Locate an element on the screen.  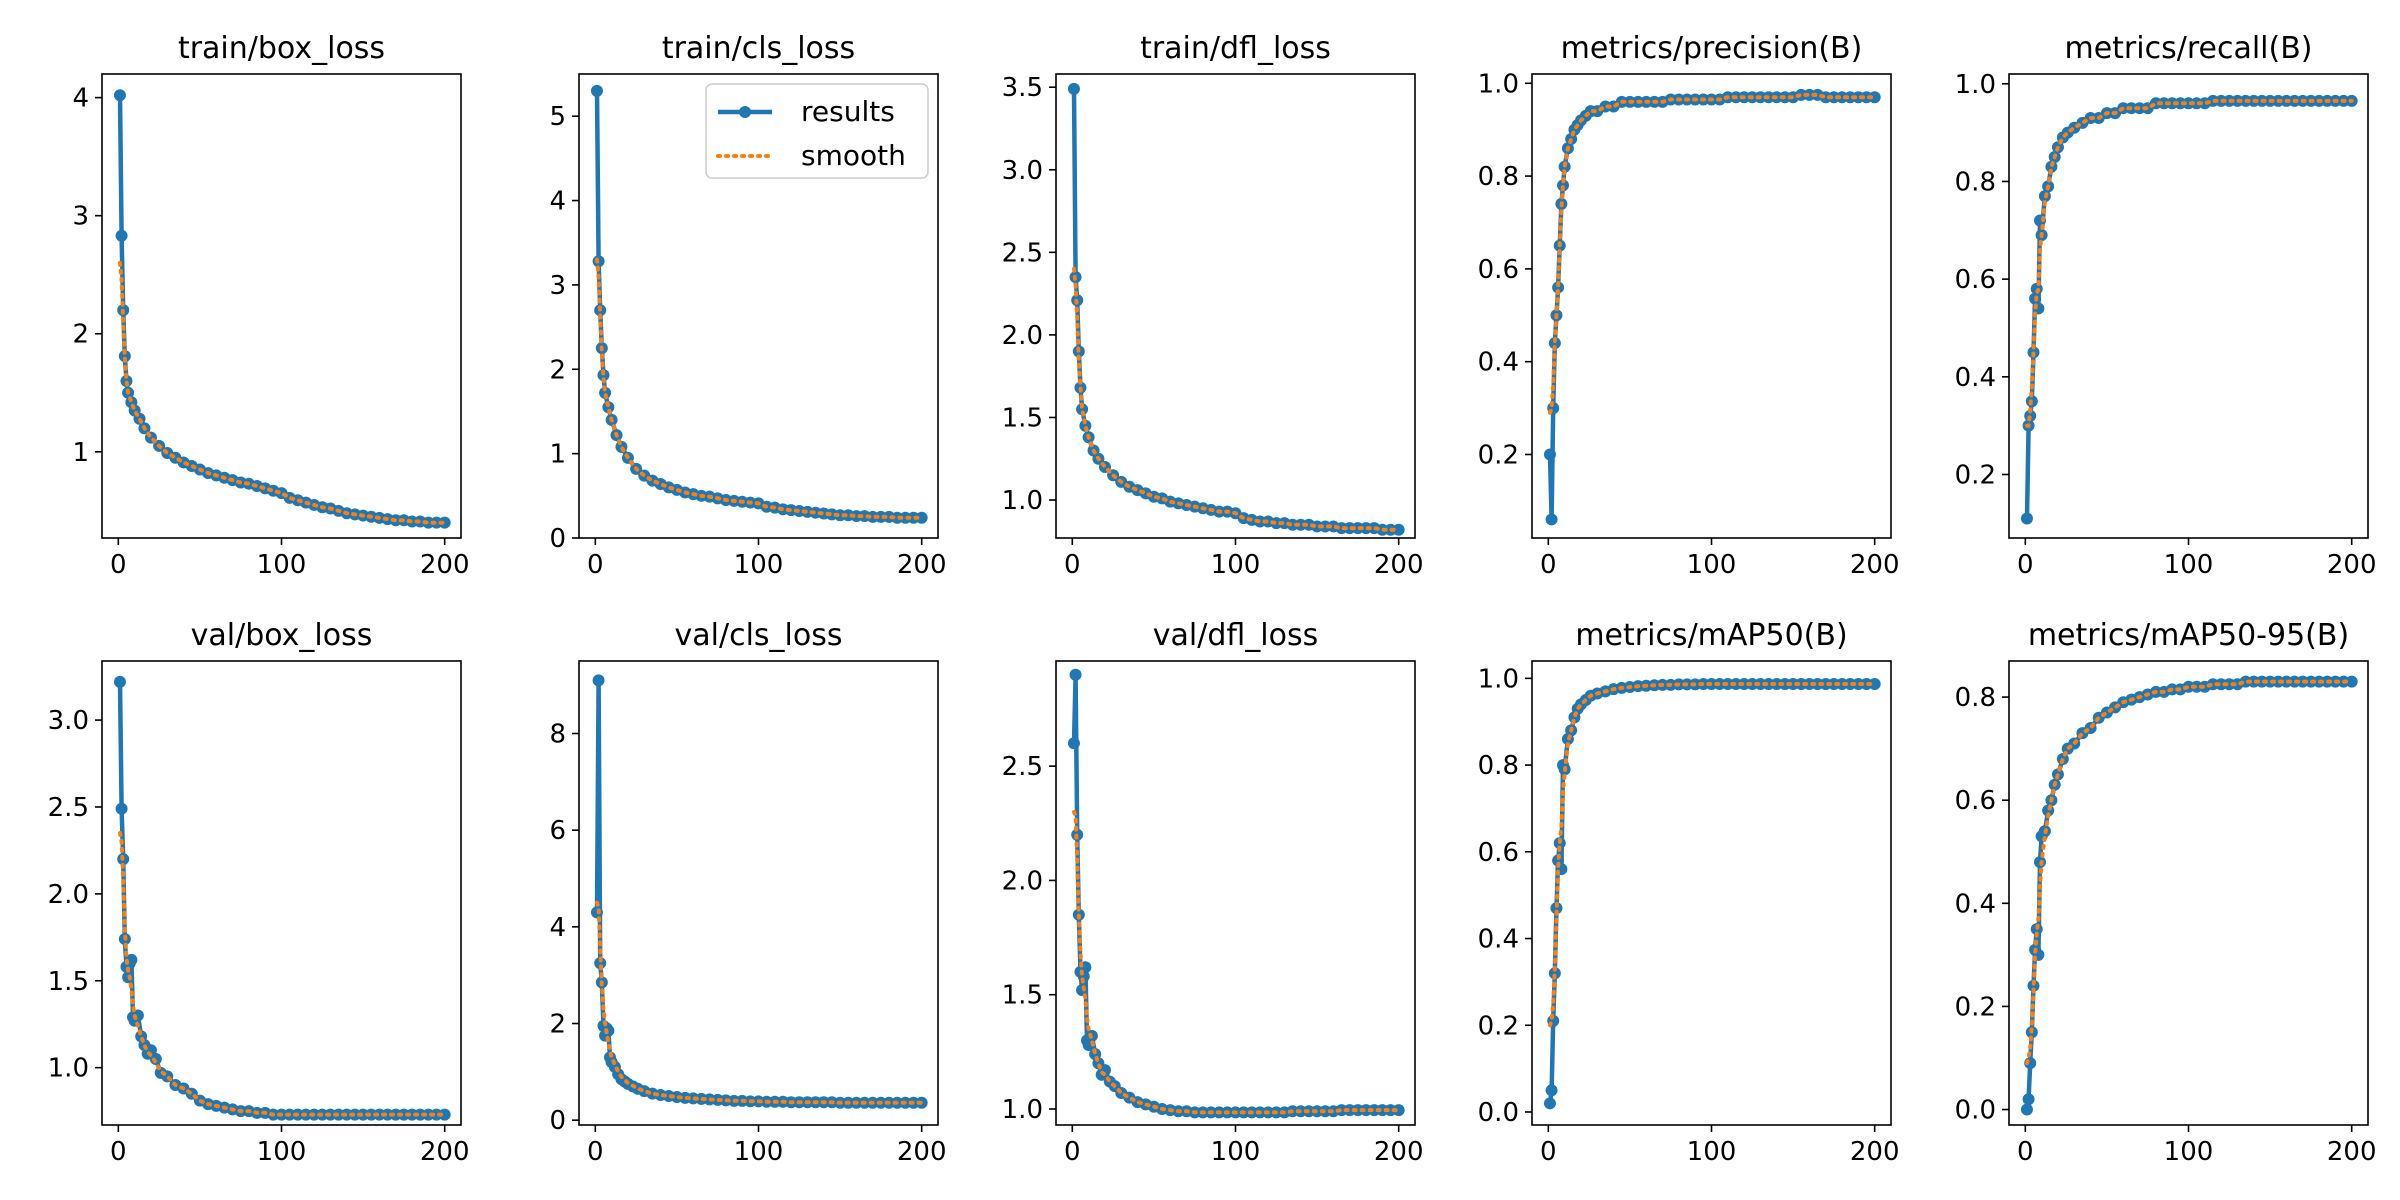
subplot-title: val/dfl_loss is located at coordinates (1235, 635).